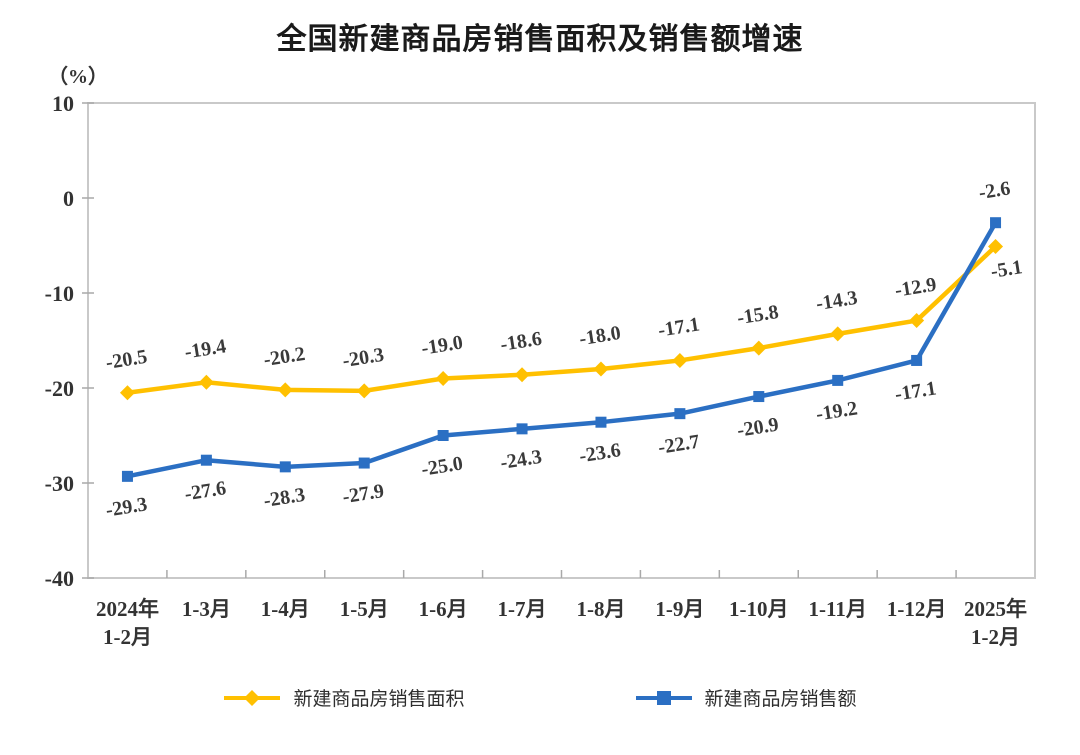 The width and height of the screenshot is (1080, 755). I want to click on legend-item-sales-area: 新建商品房销售面积, so click(344, 697).